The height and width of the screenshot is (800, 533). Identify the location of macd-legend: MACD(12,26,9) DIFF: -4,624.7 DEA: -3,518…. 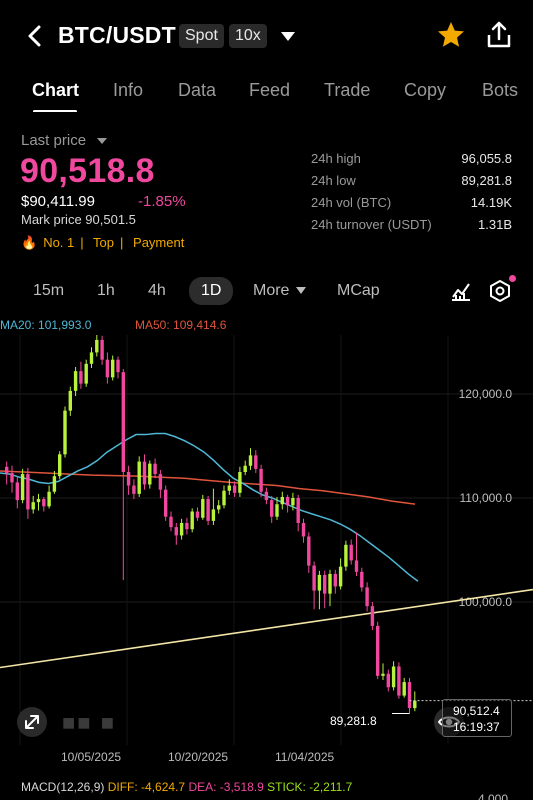
(186, 787).